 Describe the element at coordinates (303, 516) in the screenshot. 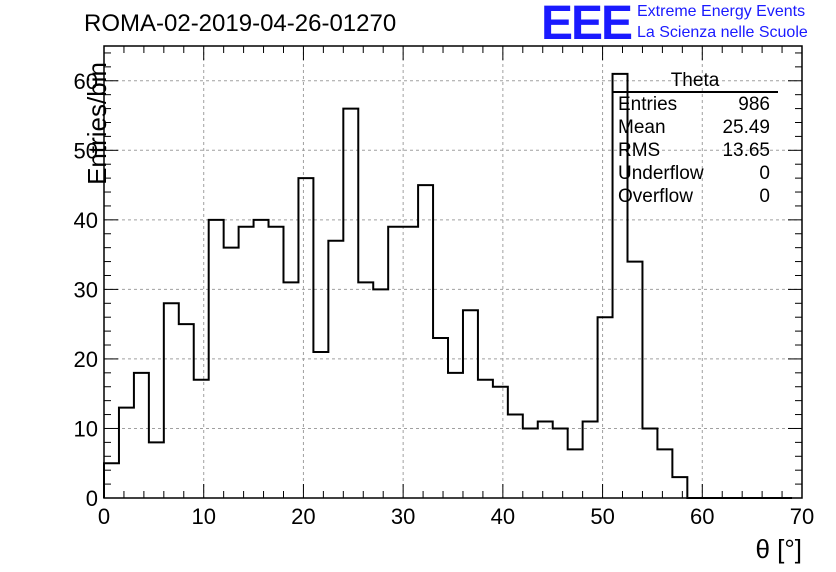

I see `x-tick-label: 20` at that location.